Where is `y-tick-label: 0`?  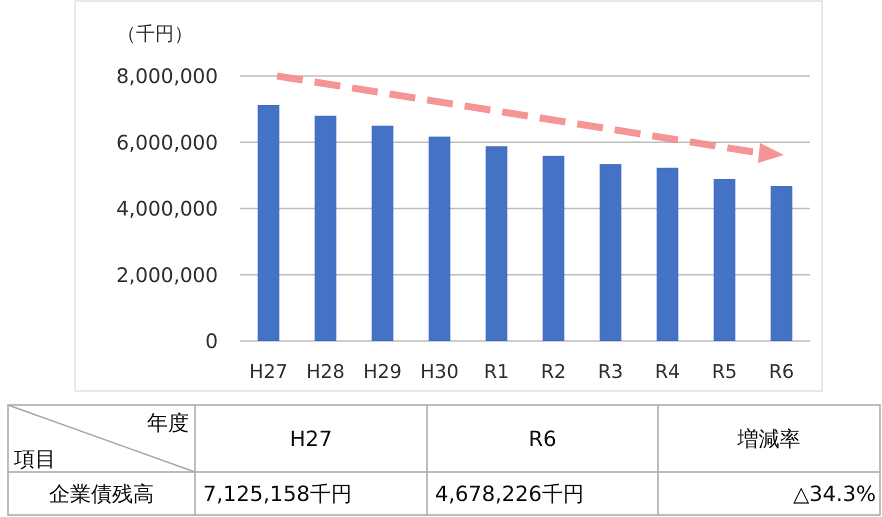
y-tick-label: 0 is located at coordinates (211, 341).